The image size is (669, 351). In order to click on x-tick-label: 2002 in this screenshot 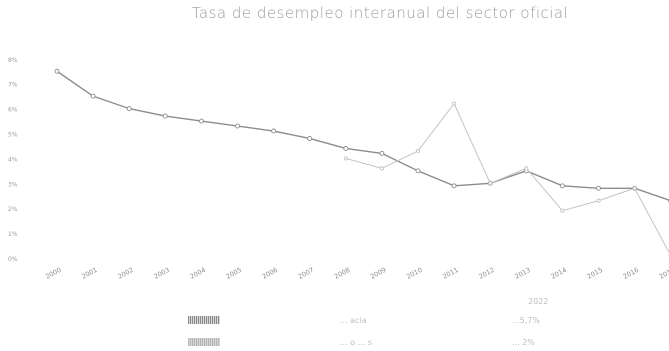, I will do `click(125, 273)`.